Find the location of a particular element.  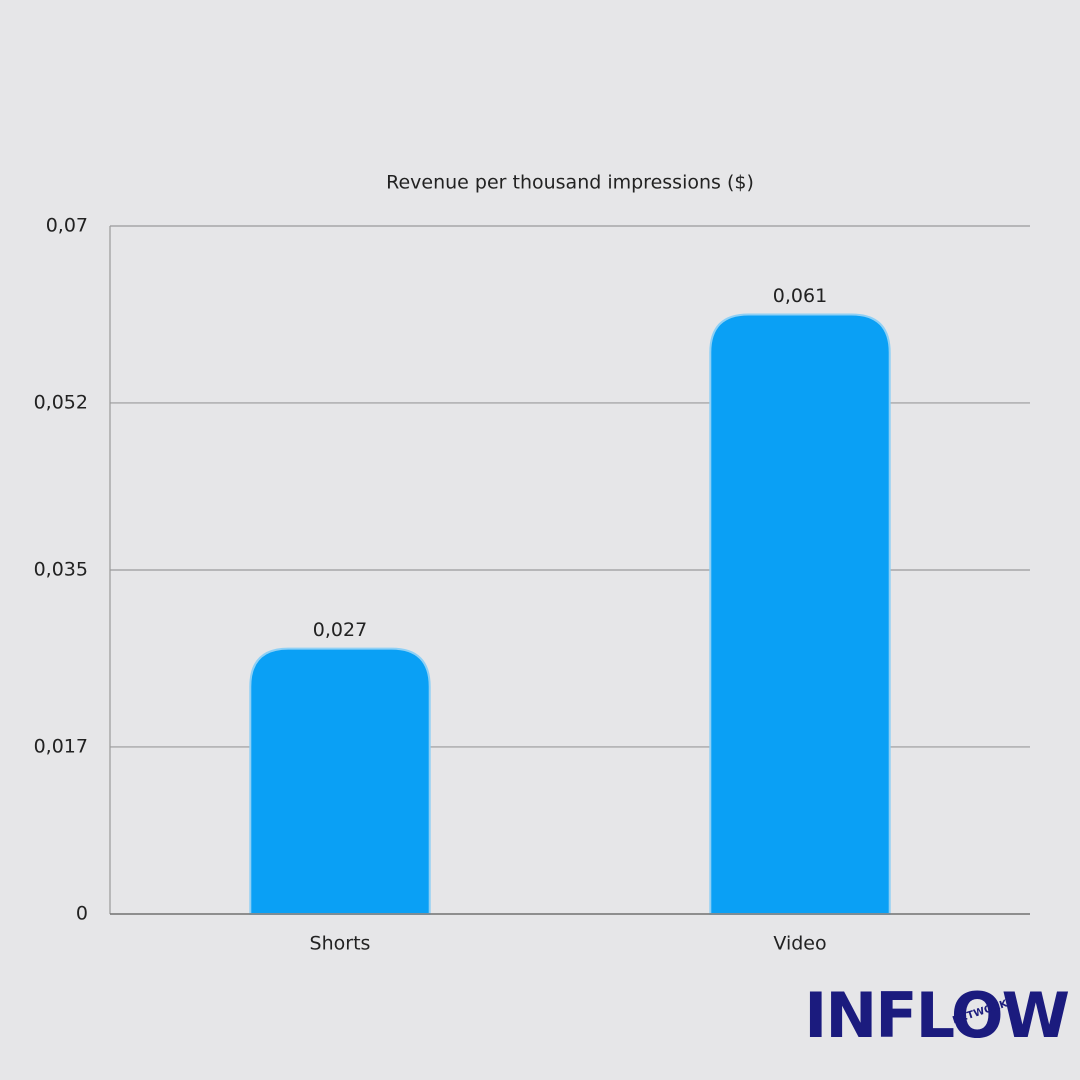

x-tick-label: Shorts is located at coordinates (340, 944).